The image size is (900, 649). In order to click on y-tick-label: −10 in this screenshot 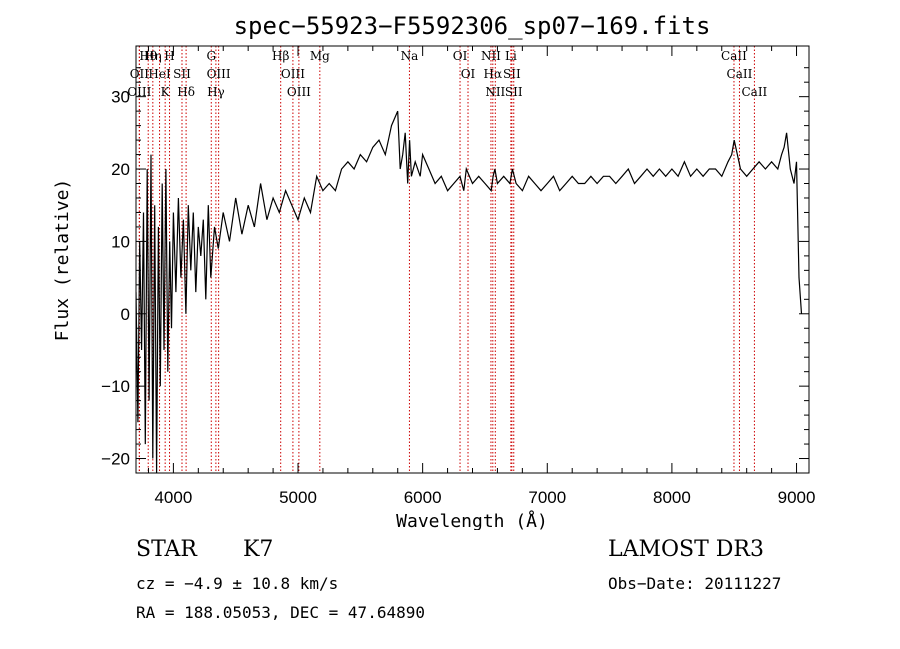, I will do `click(115, 386)`.